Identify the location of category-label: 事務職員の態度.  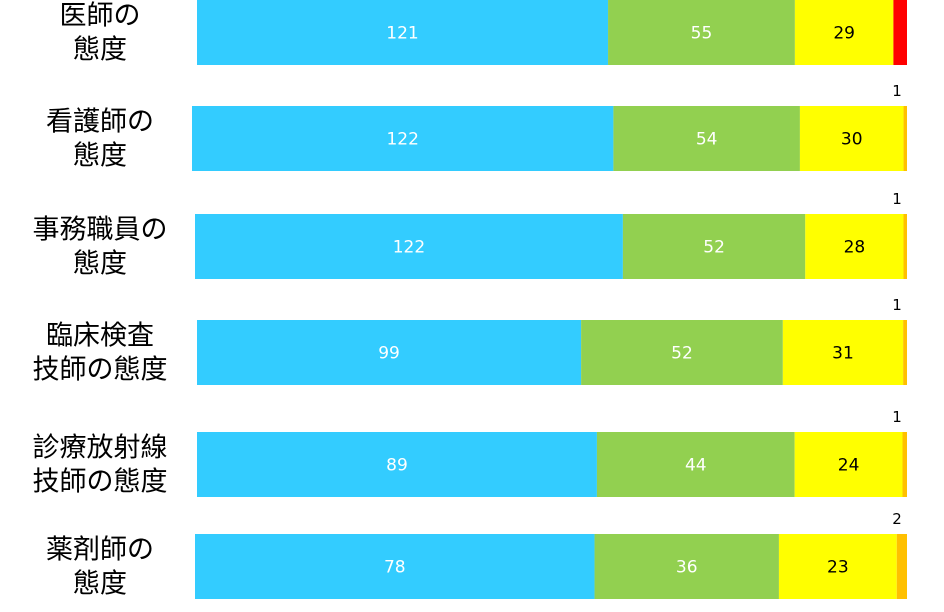
(100, 247).